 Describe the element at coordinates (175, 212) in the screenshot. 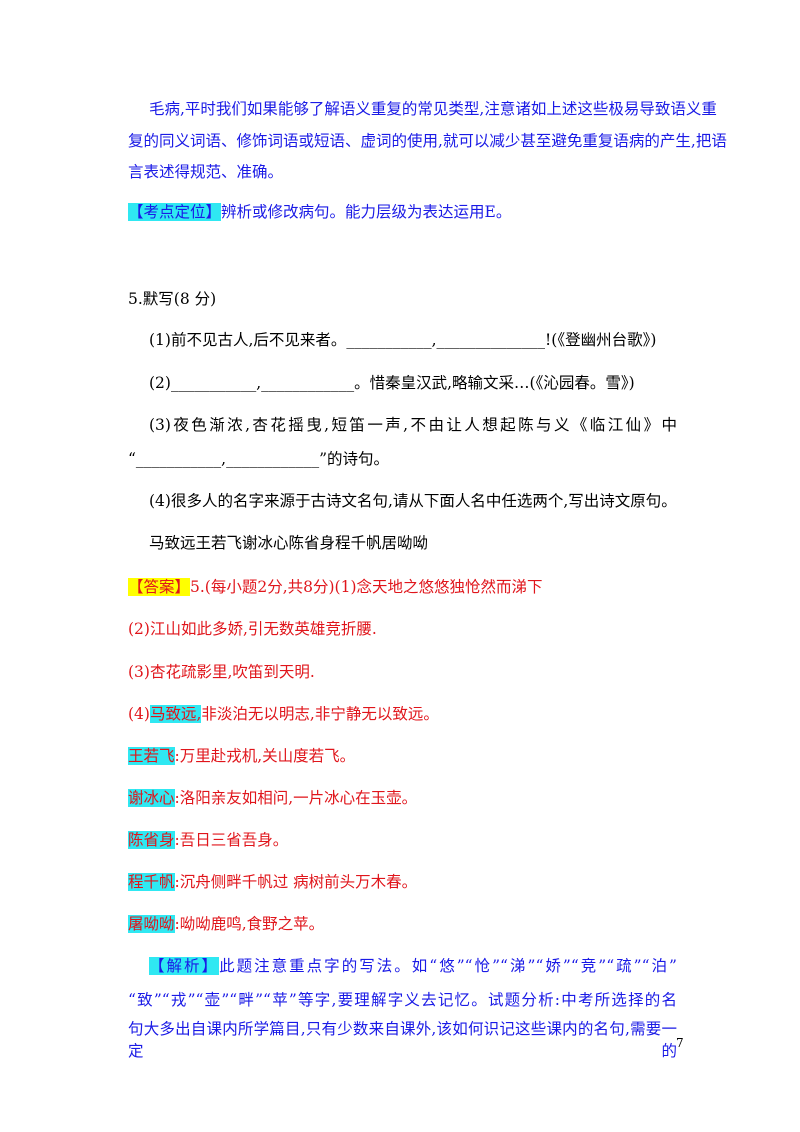

I see `kaodian-tag: 【考点定位】` at that location.